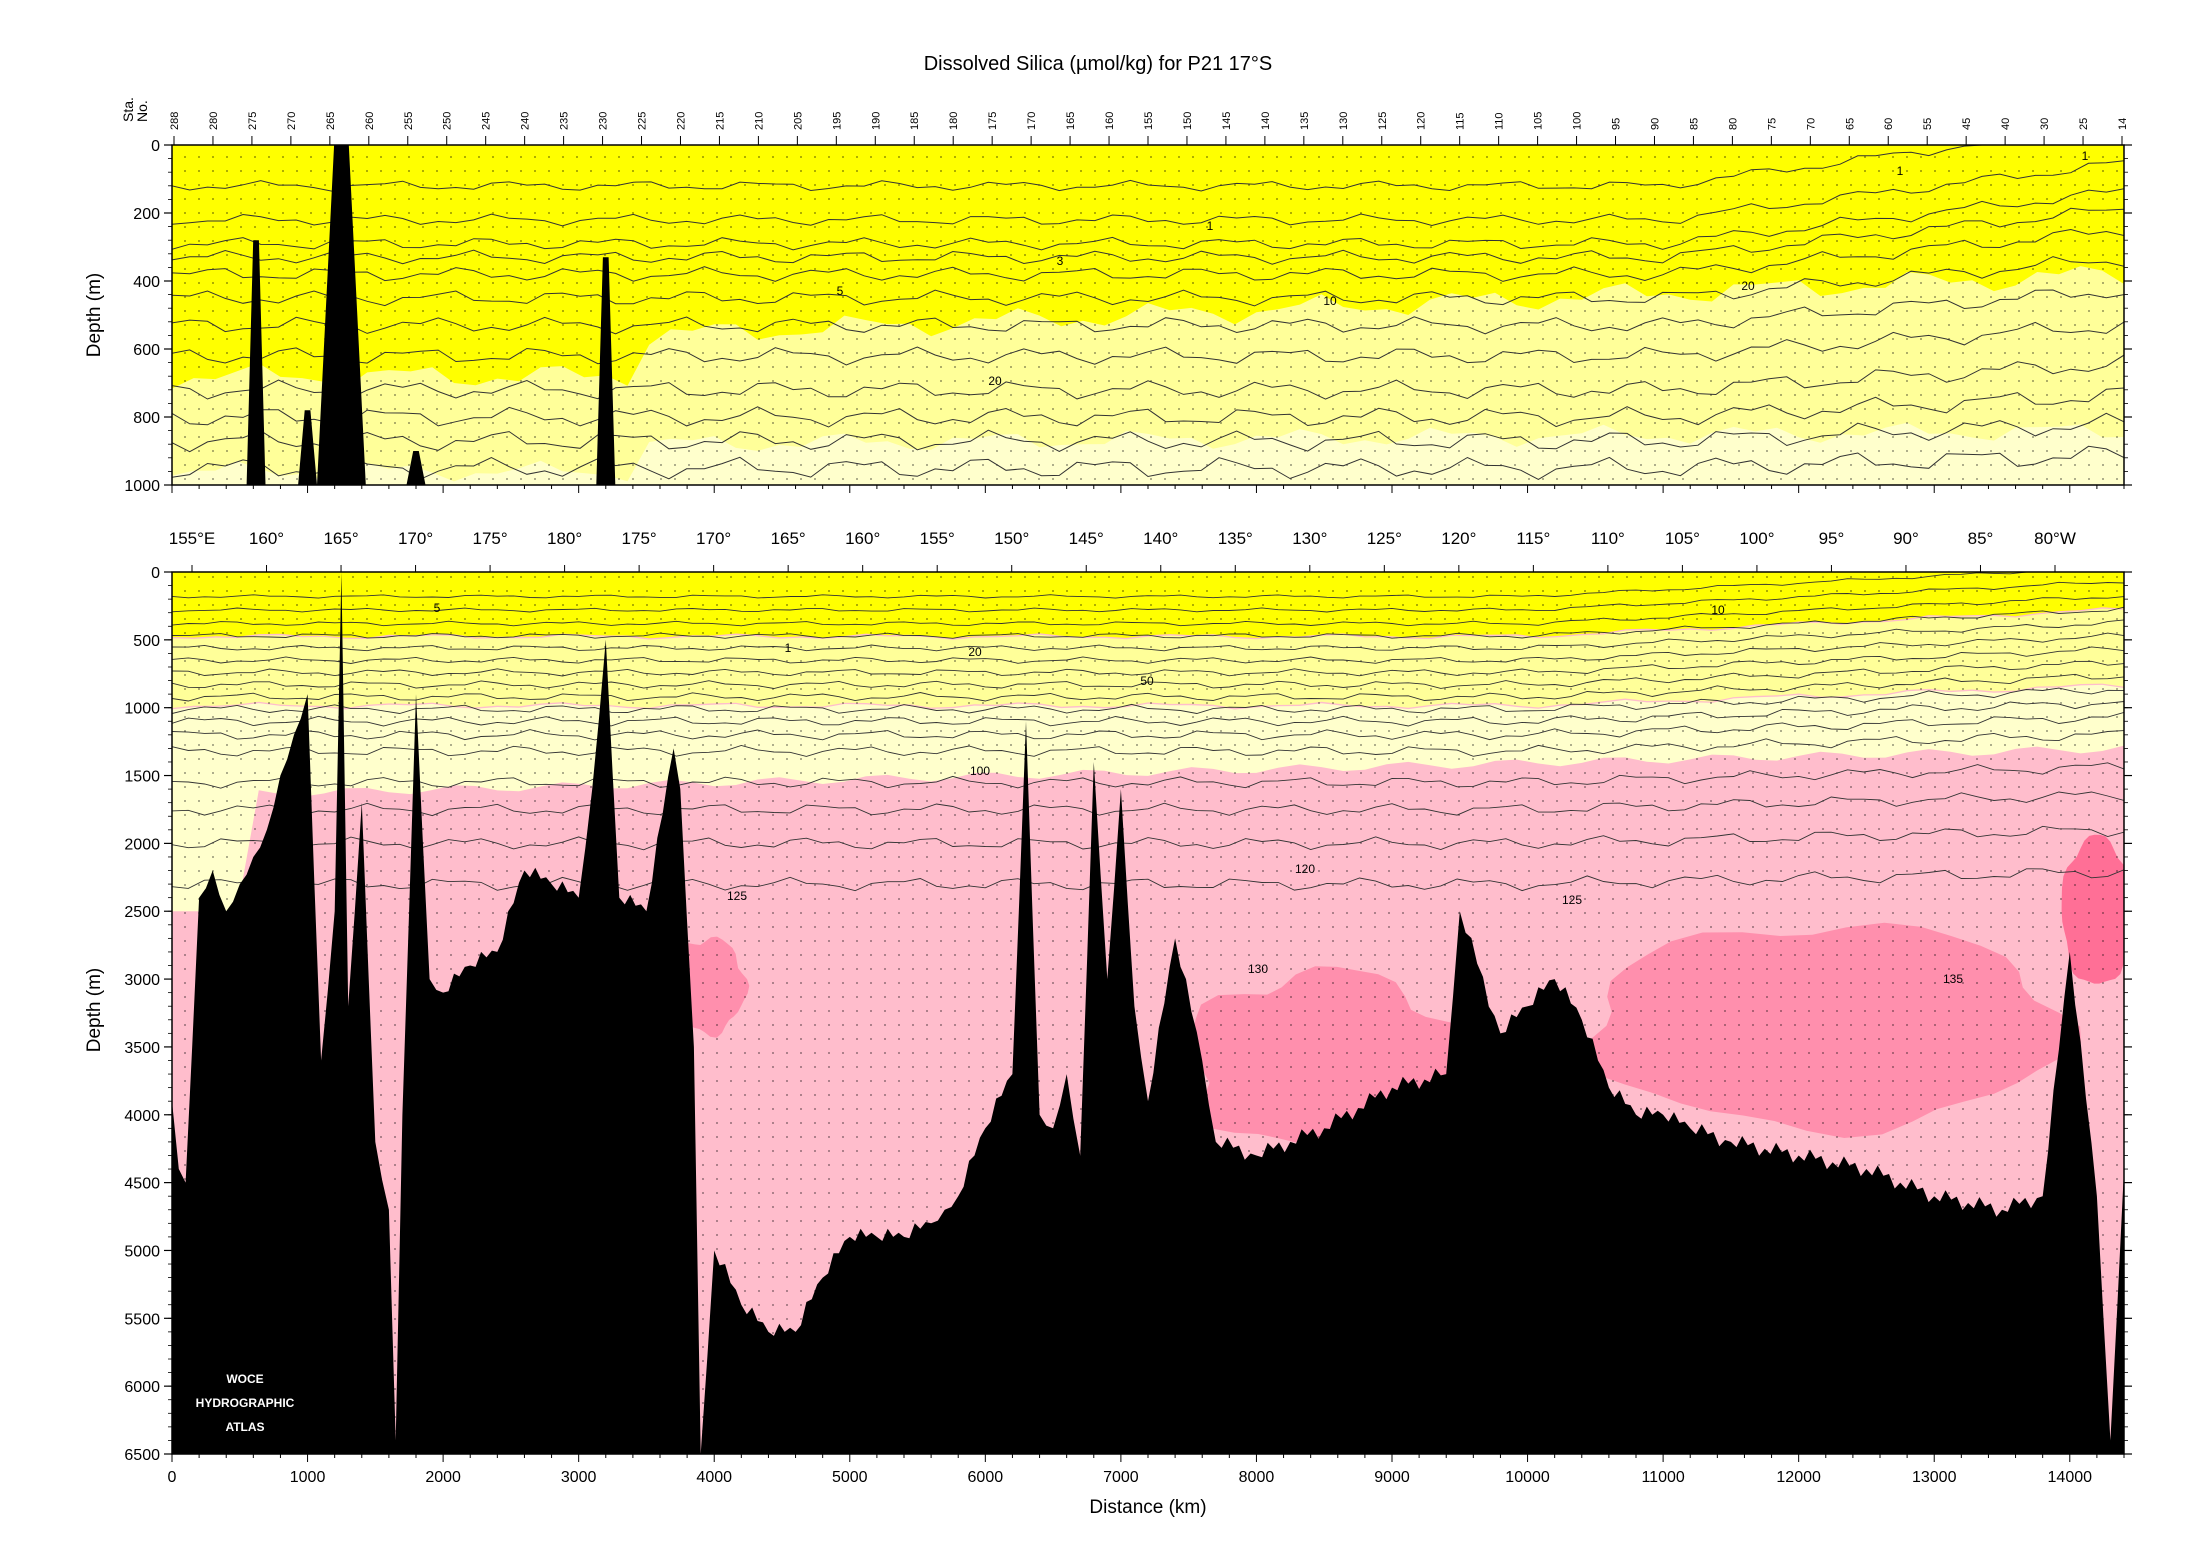 The image size is (2194, 1556). Describe the element at coordinates (1257, 1477) in the screenshot. I see `lower-x-tick-label: 8000` at that location.